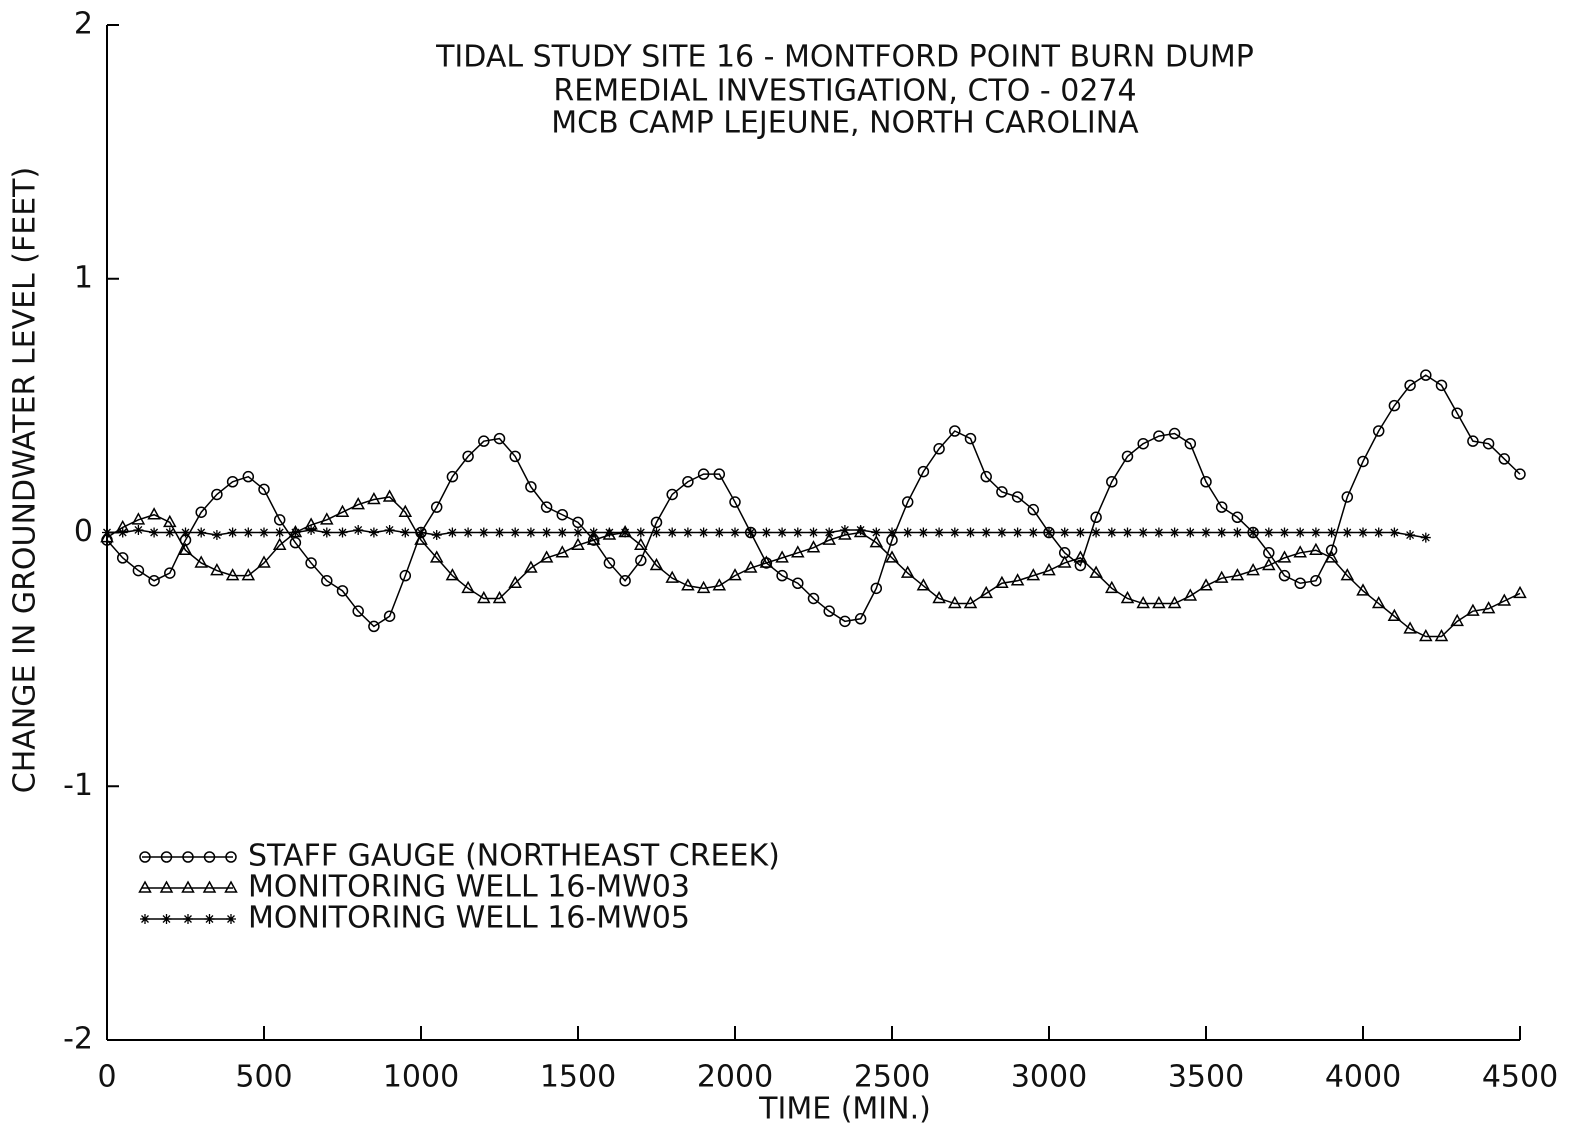 The width and height of the screenshot is (1588, 1142). What do you see at coordinates (469, 887) in the screenshot?
I see `legend-label: MONITORING WELL 16-MW03` at bounding box center [469, 887].